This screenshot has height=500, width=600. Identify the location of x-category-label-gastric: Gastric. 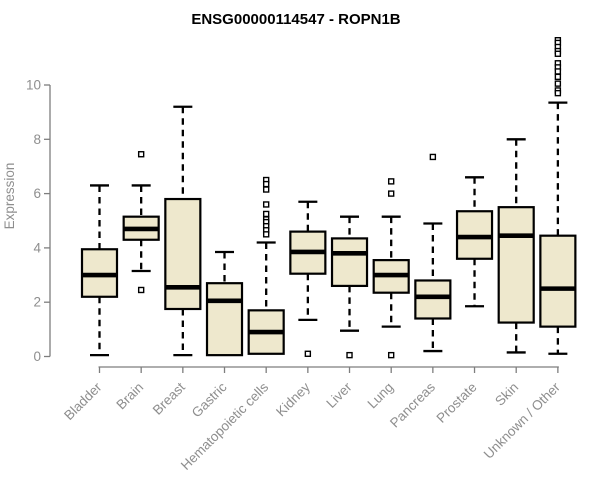
(209, 399).